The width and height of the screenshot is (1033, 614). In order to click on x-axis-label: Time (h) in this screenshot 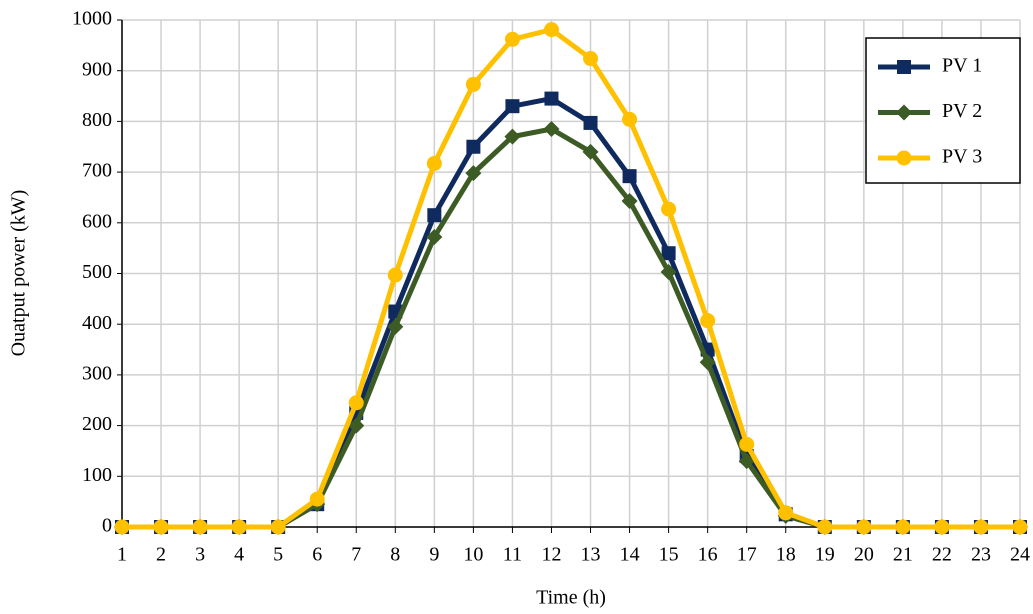, I will do `click(571, 598)`.